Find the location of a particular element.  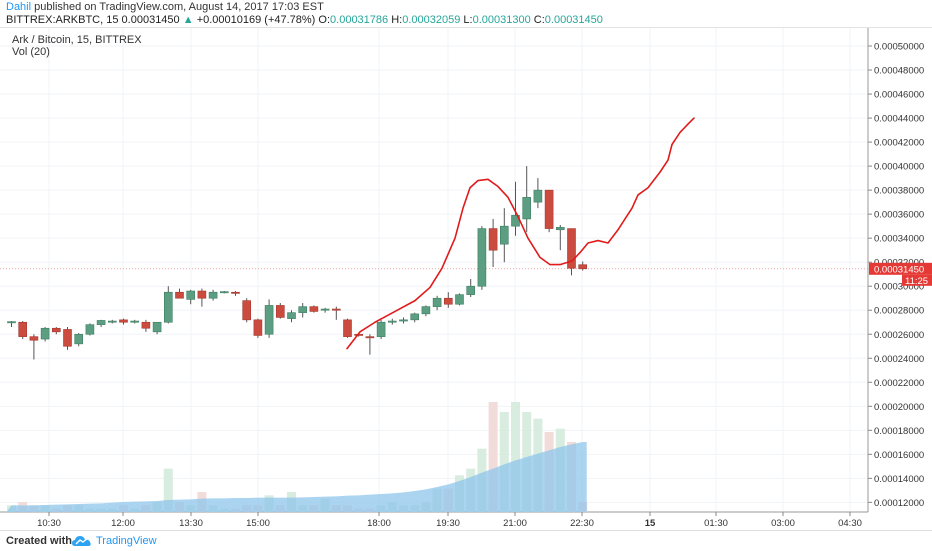

x-tick-label: 18:00 is located at coordinates (379, 523).